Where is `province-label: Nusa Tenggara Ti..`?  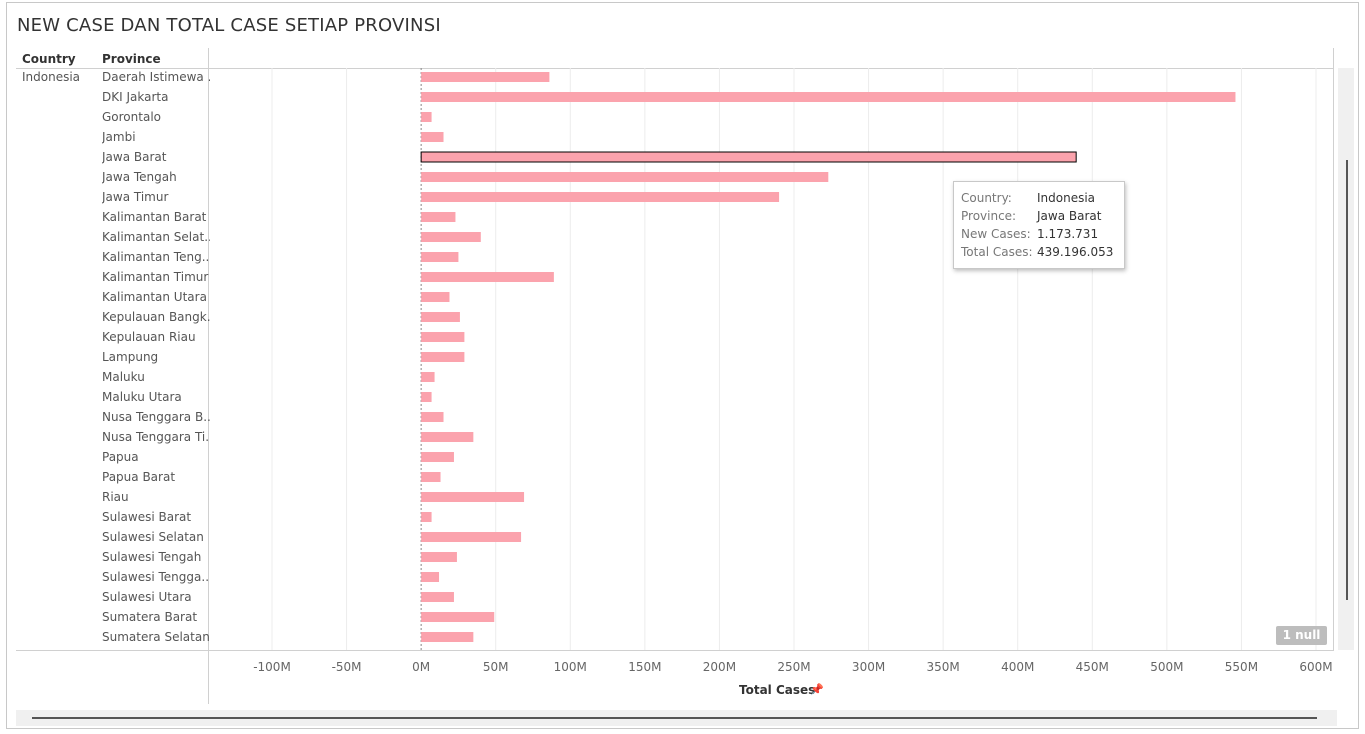 province-label: Nusa Tenggara Ti.. is located at coordinates (156, 437).